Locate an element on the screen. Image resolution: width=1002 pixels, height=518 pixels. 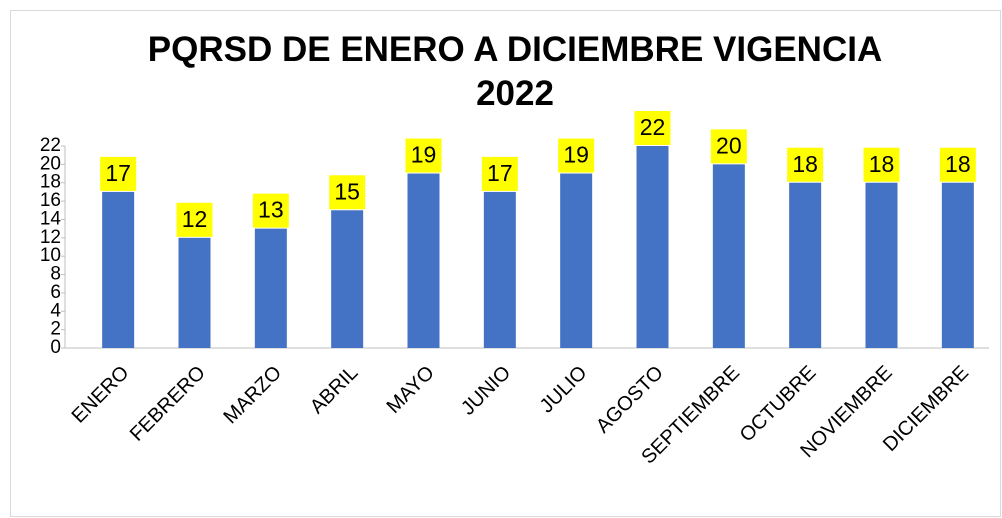
chart-title: PQRSD DE ENERO A DICIEMBRE VIGENCIA 2022 is located at coordinates (515, 71).